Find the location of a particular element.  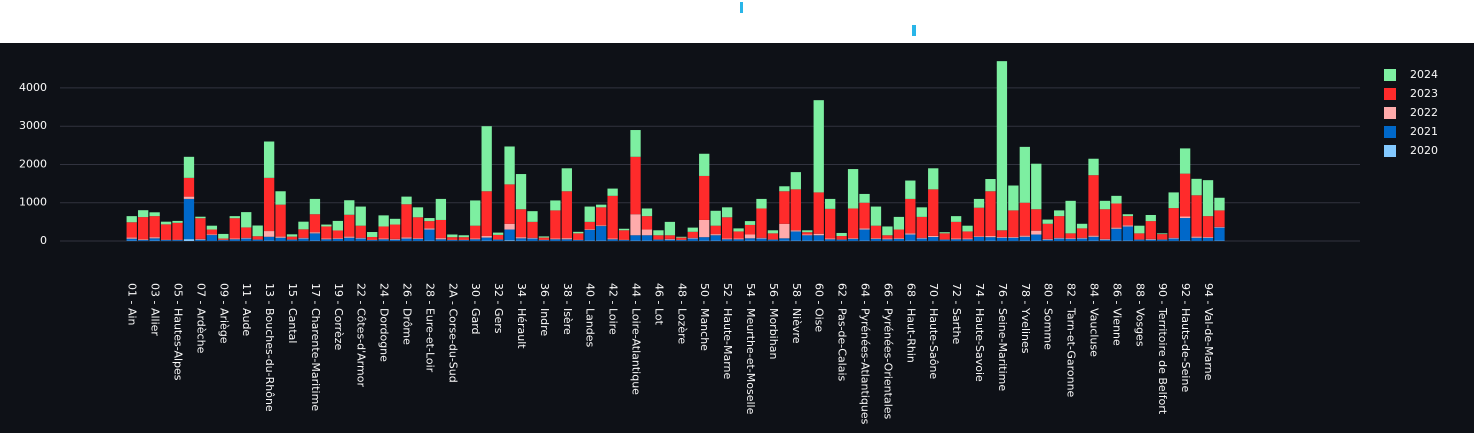

x-tick-label: 01 - Ain is located at coordinates (132, 304).